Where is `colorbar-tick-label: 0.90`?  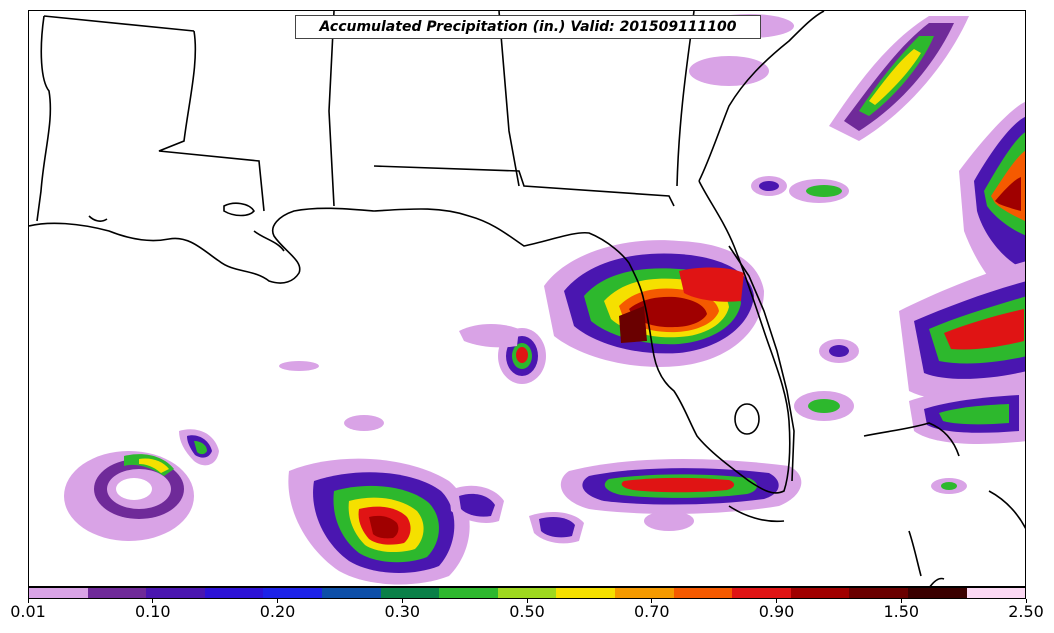
colorbar-tick-label: 0.90 is located at coordinates (776, 611).